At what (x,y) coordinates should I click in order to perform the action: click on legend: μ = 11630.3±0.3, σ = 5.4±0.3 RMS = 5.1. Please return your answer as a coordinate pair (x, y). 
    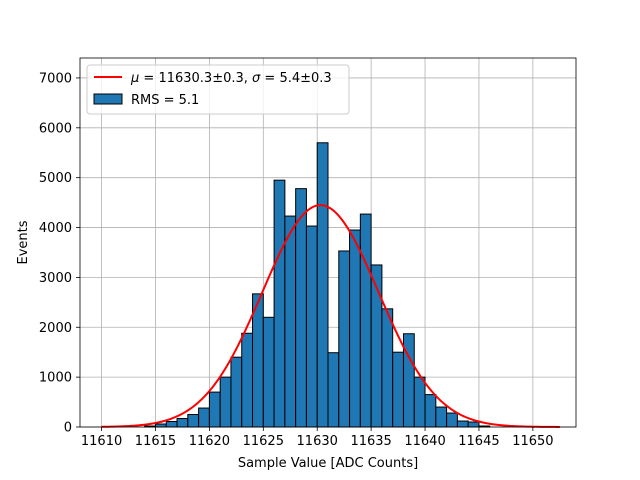
    Looking at the image, I should click on (218, 89).